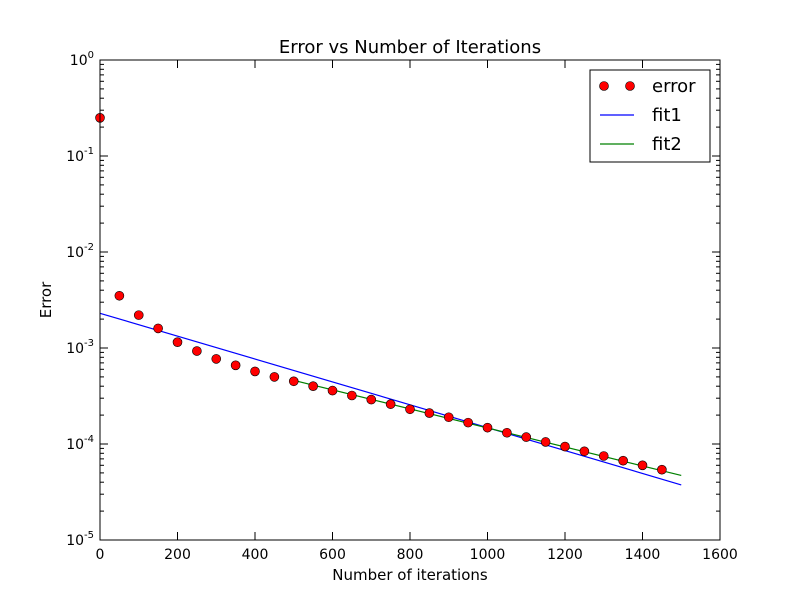 The height and width of the screenshot is (600, 800). What do you see at coordinates (255, 555) in the screenshot?
I see `x-tick-label: 400` at bounding box center [255, 555].